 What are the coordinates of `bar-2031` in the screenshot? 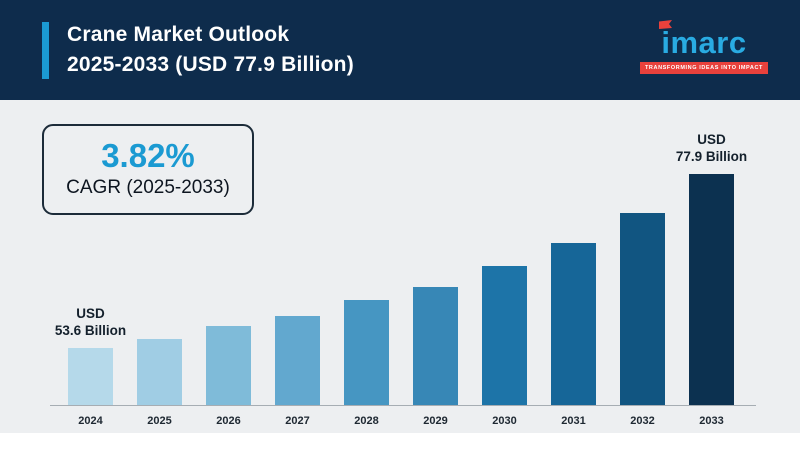 It's located at (573, 324).